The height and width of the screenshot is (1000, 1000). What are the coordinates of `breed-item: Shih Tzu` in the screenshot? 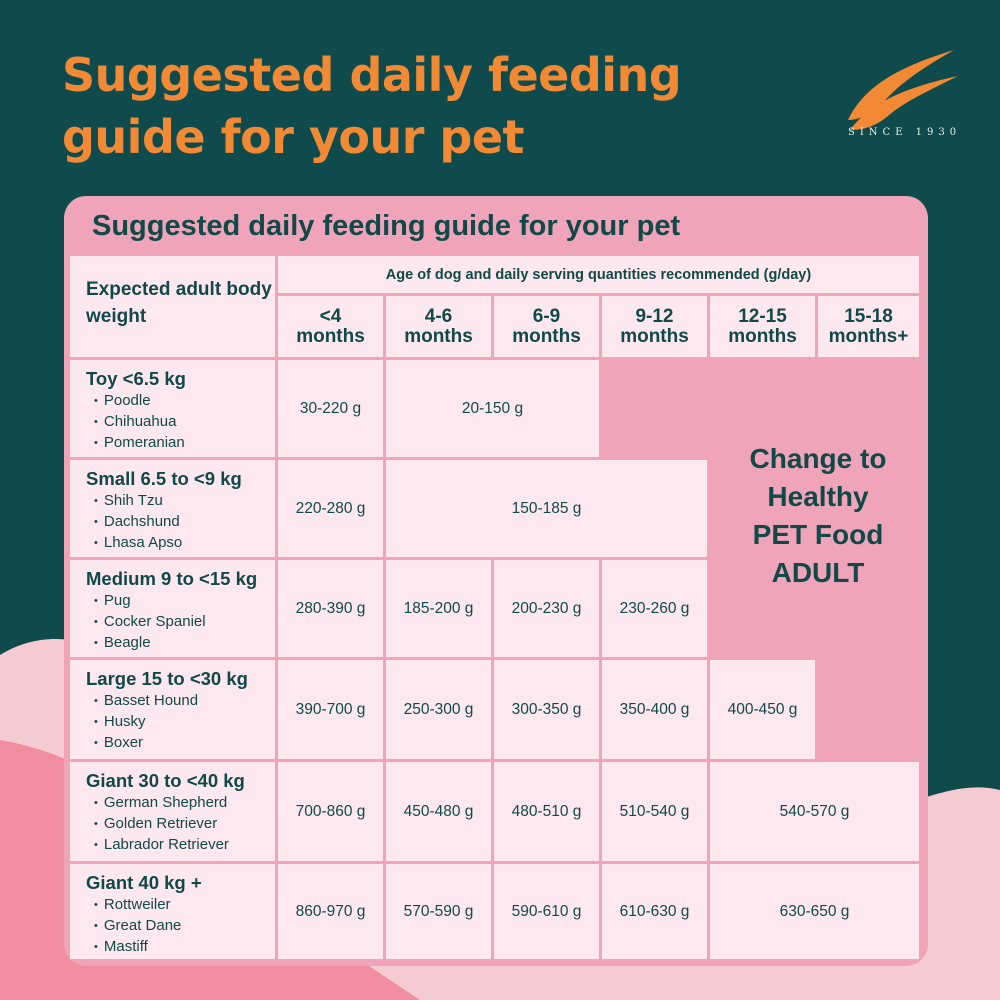 It's located at (180, 501).